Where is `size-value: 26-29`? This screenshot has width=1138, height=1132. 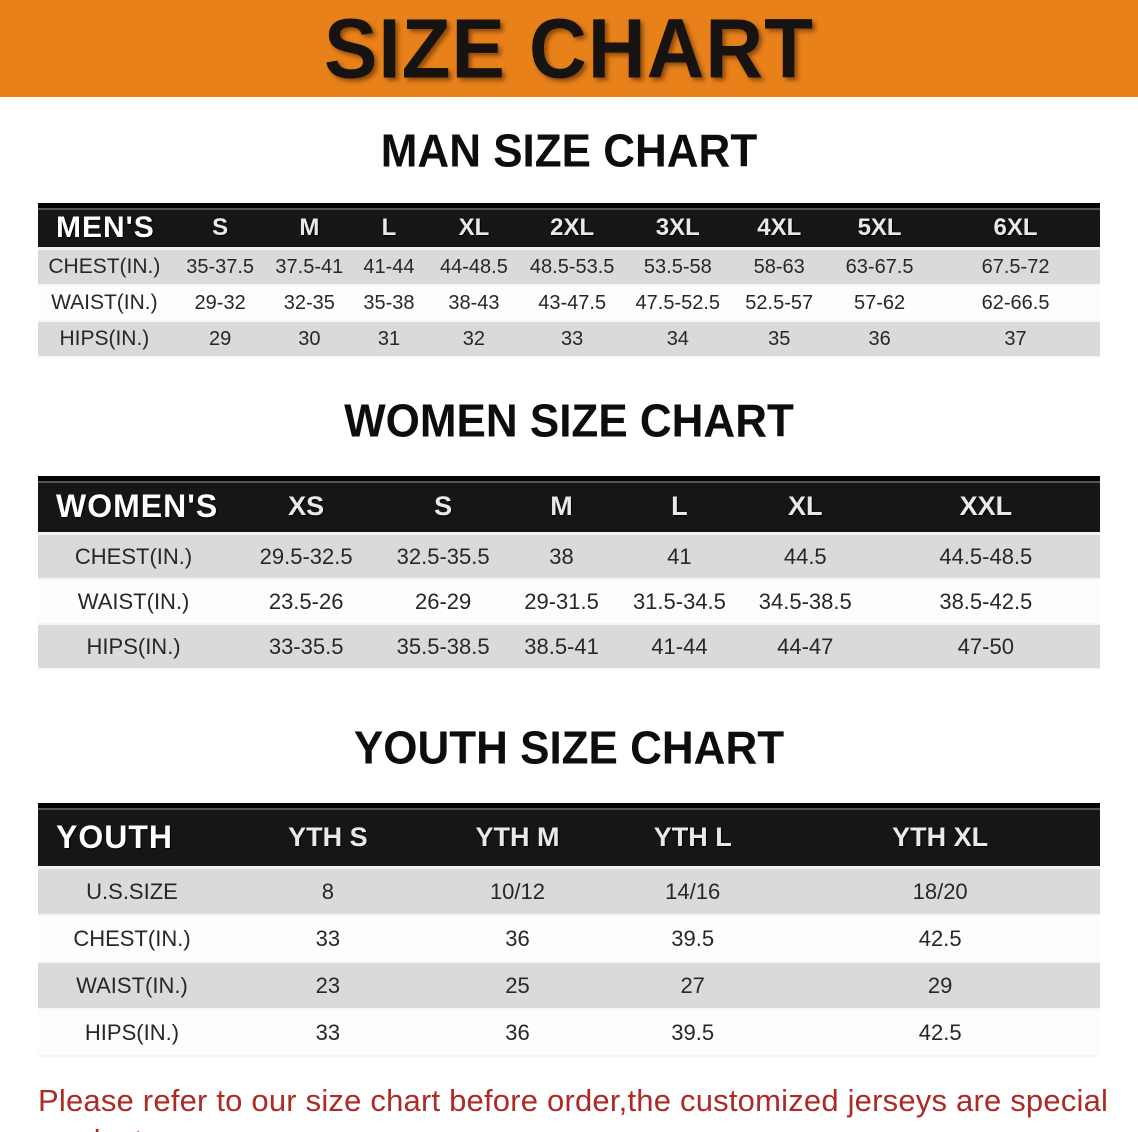
size-value: 26-29 is located at coordinates (443, 602).